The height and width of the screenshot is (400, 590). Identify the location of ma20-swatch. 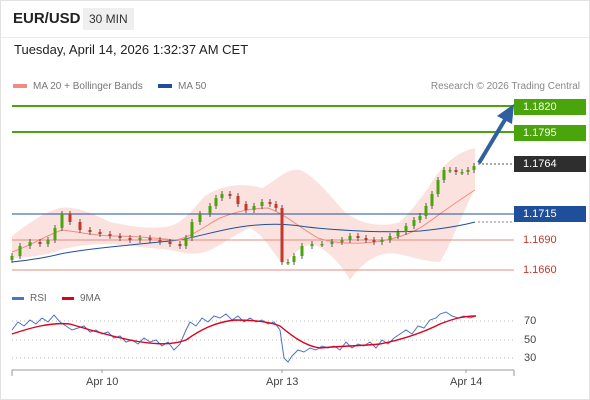
(20, 86).